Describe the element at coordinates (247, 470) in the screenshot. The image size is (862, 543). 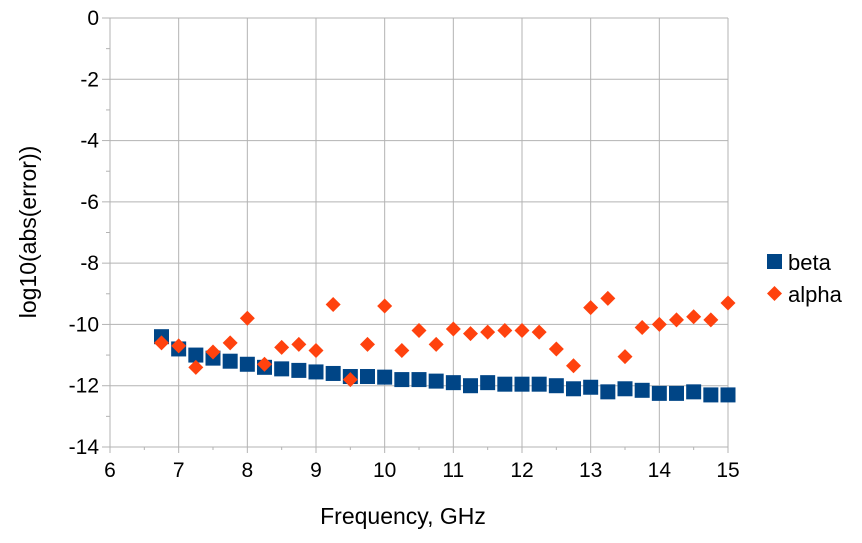
I see `x-tick-label: 8` at that location.